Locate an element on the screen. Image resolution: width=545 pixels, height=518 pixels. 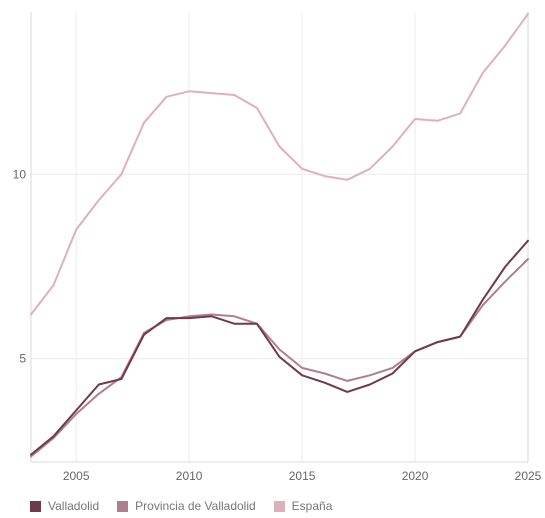
legend: Valladolid Provincia de Valladolid España is located at coordinates (190, 506).